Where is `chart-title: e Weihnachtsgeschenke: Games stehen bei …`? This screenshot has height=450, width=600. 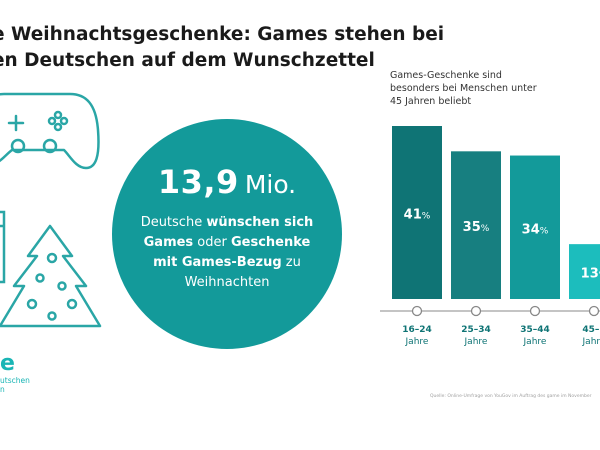
chart-title: e Weihnachtsgeschenke: Games stehen bei … is located at coordinates (231, 48).